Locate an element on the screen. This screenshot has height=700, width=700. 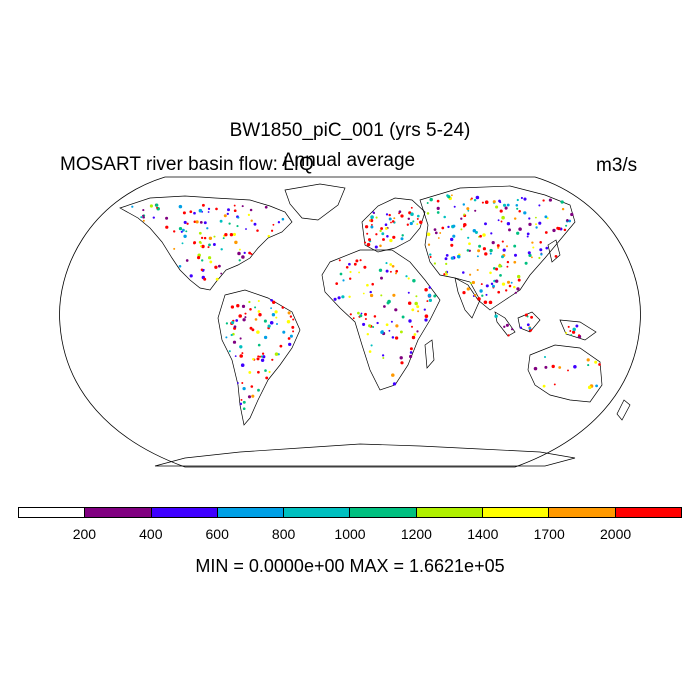
center-subtitle: Annual average is located at coordinates (349, 160).